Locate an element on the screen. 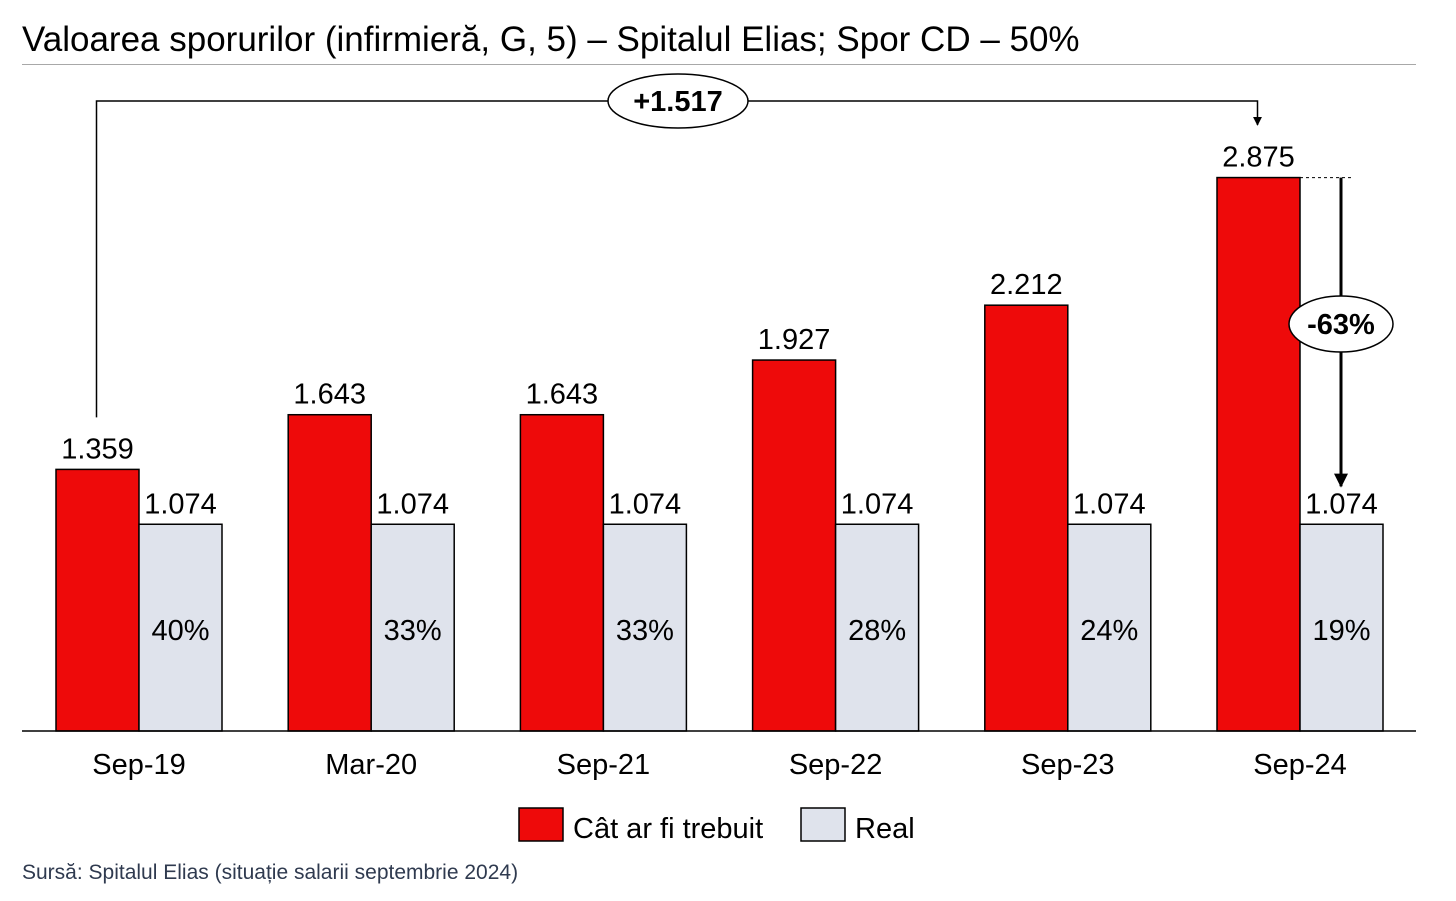 This screenshot has height=901, width=1456. value-label-expected: 1.359 is located at coordinates (97, 449).